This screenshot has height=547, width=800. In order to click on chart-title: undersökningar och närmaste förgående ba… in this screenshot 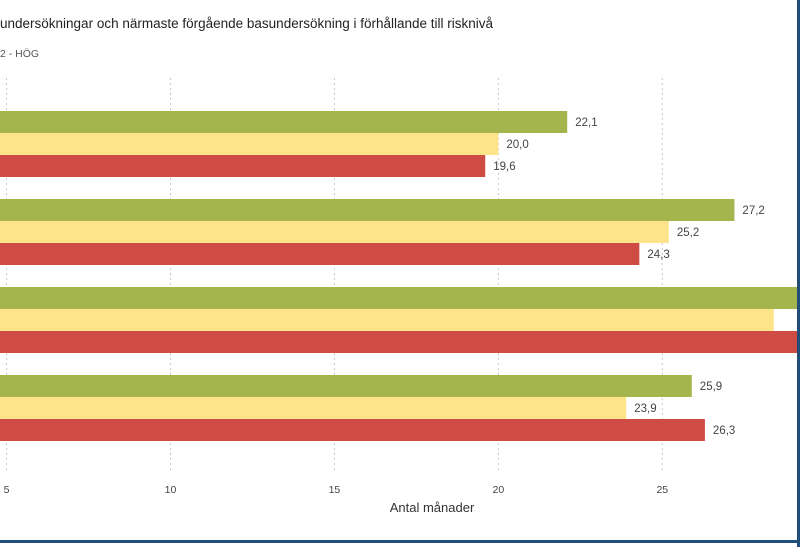, I will do `click(247, 23)`.